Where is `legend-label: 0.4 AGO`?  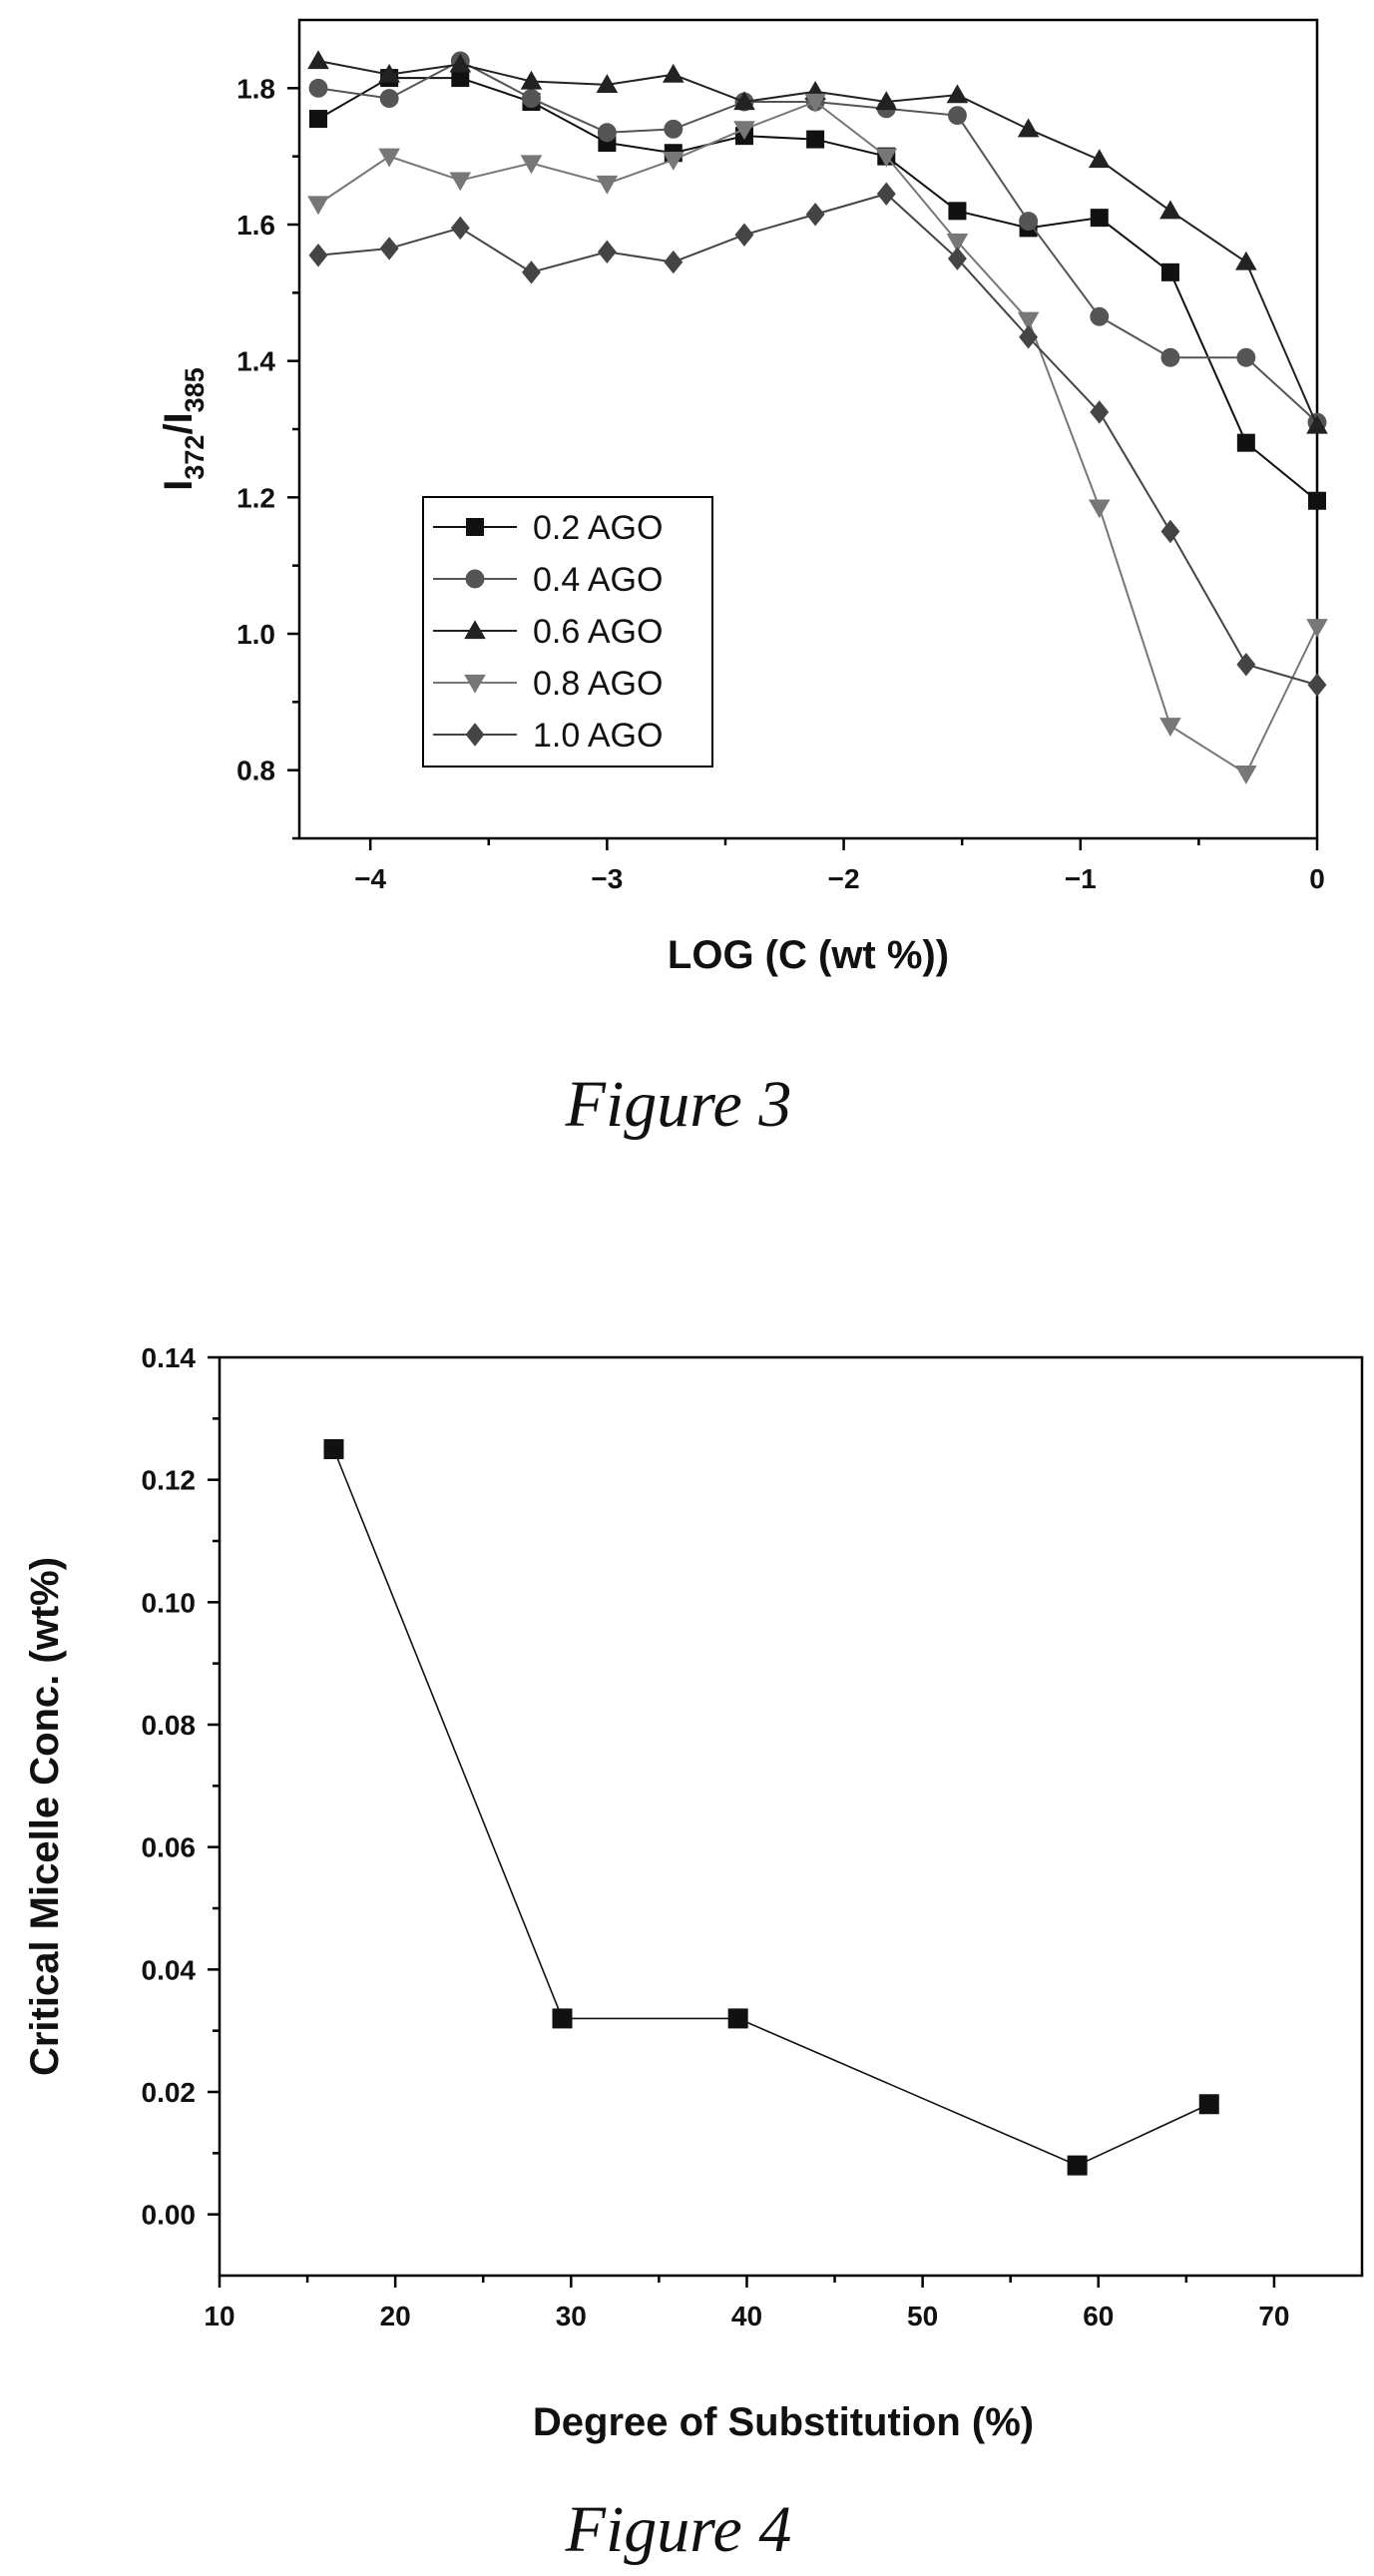
legend-label: 0.4 AGO is located at coordinates (598, 580).